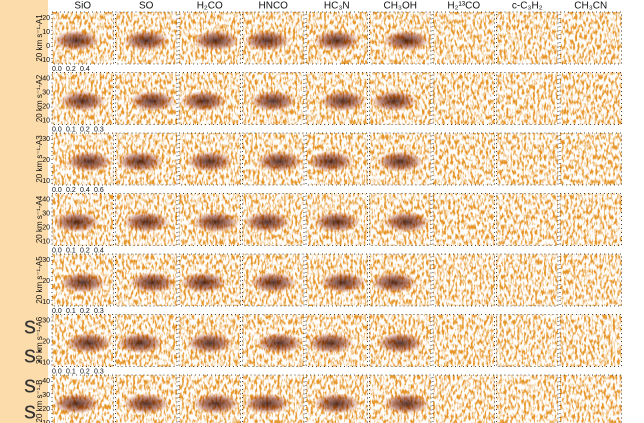 The width and height of the screenshot is (644, 423). I want to click on row-label: 20 km s⁻¹-A1, so click(39, 38).